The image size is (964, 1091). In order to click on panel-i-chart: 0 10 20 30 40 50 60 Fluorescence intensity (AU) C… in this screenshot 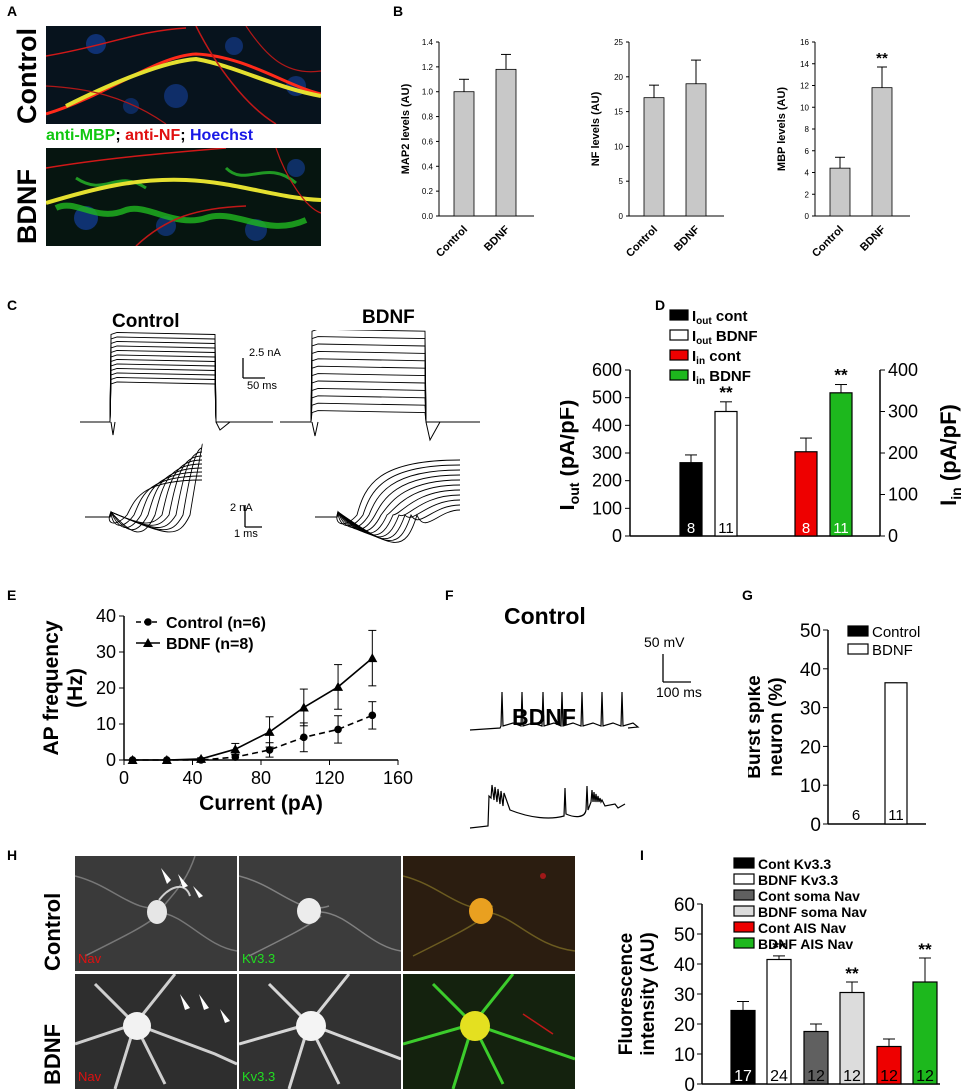, I will do `click(778, 973)`.